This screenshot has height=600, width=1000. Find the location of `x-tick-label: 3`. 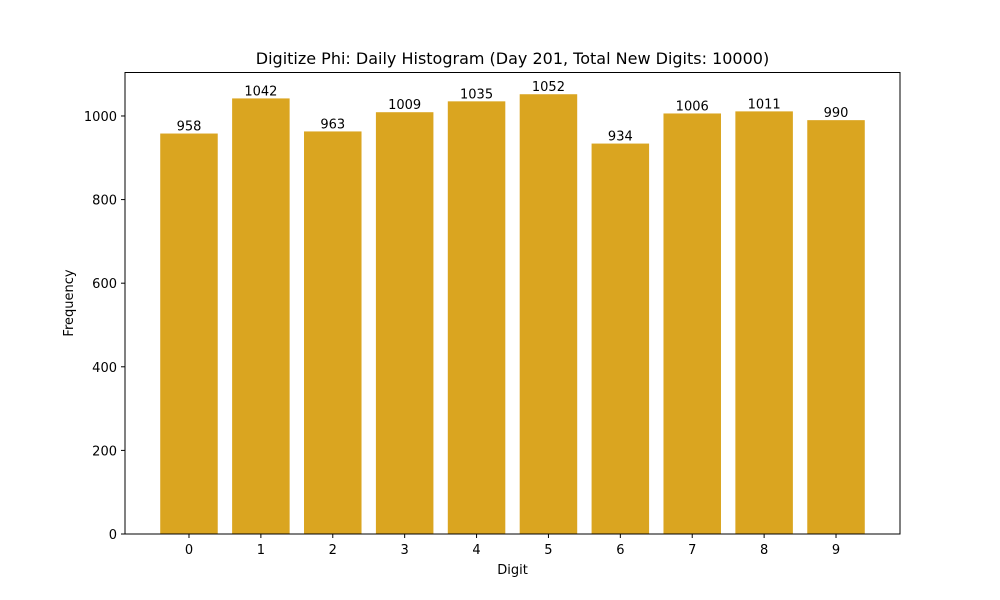

x-tick-label: 3 is located at coordinates (405, 550).